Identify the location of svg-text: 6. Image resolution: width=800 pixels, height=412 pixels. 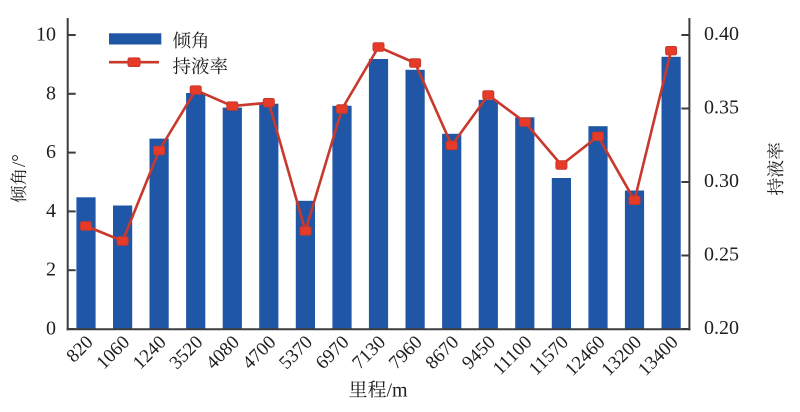
(51, 152).